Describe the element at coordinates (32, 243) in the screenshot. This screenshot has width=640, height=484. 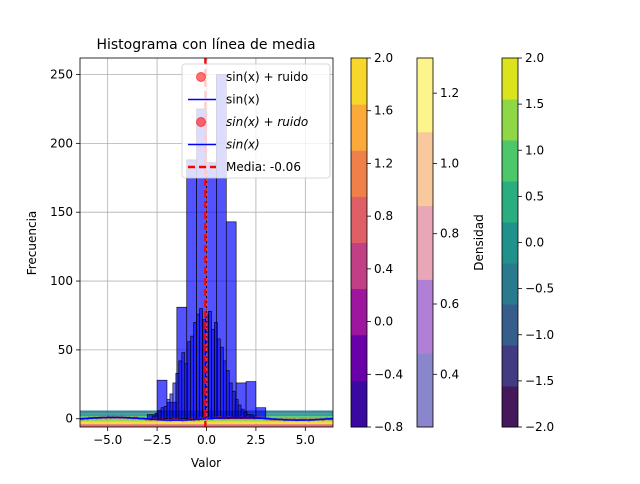
I see `y-axis-label: Frecuencia` at that location.